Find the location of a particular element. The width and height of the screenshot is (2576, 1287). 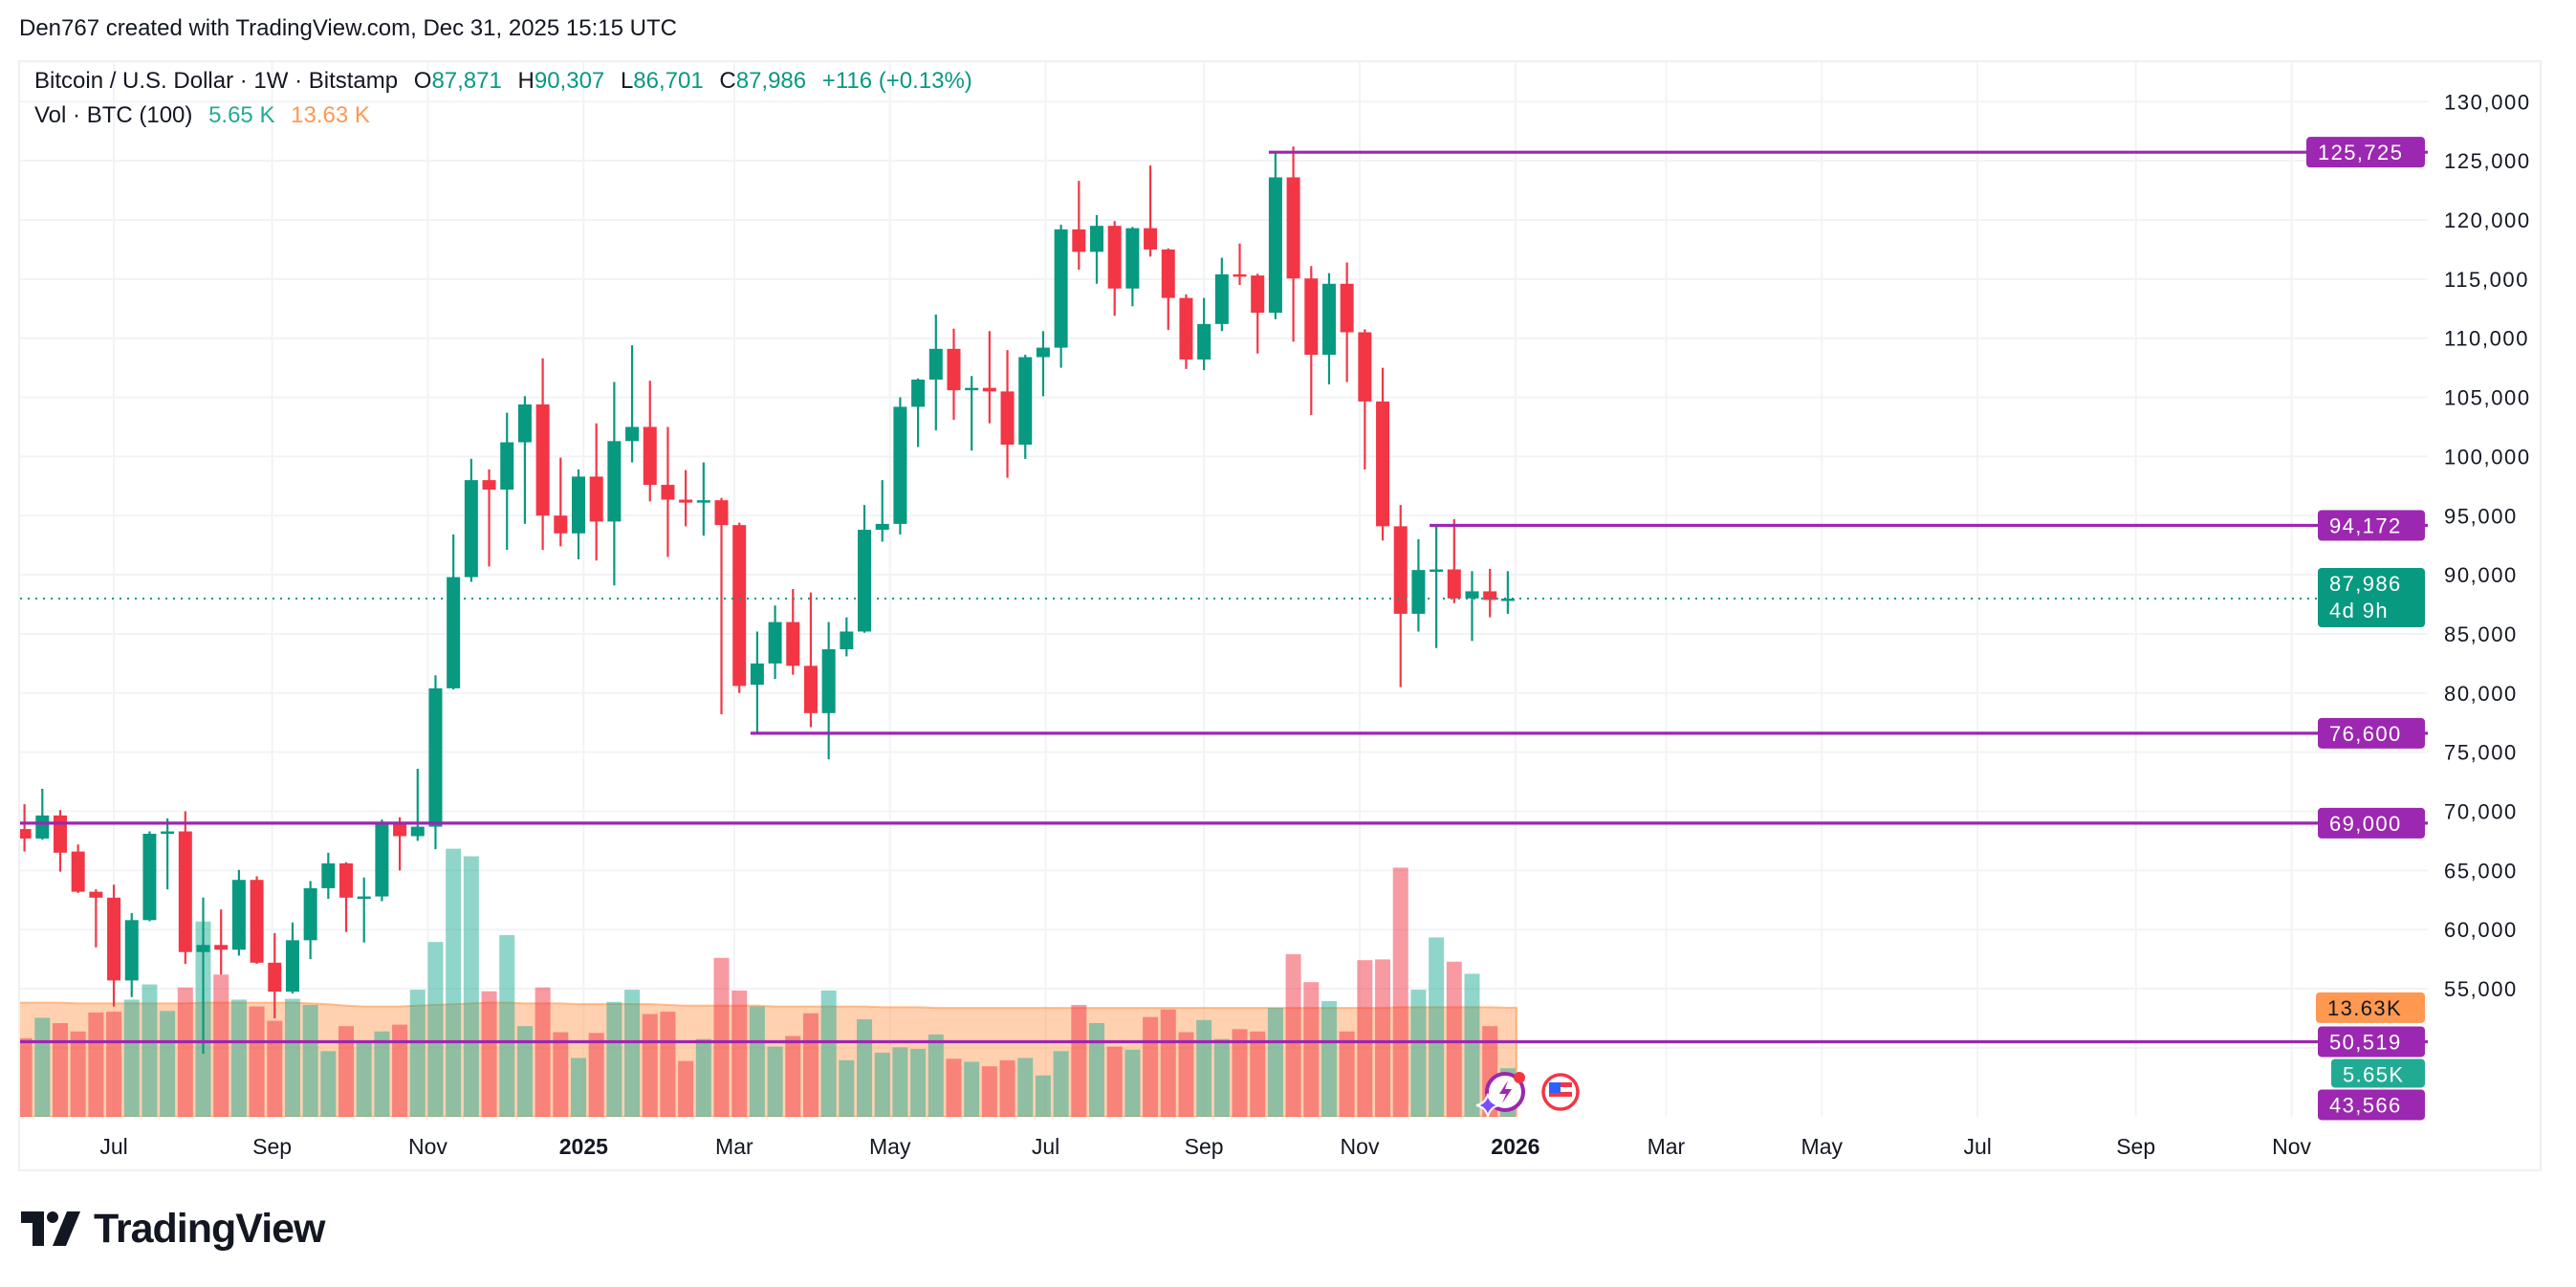

time-tick-label: 2025 is located at coordinates (583, 1147).